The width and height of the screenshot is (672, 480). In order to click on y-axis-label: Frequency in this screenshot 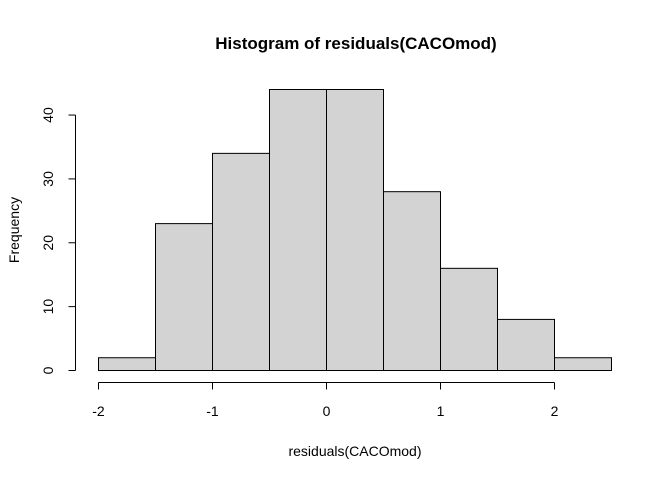, I will do `click(14, 230)`.